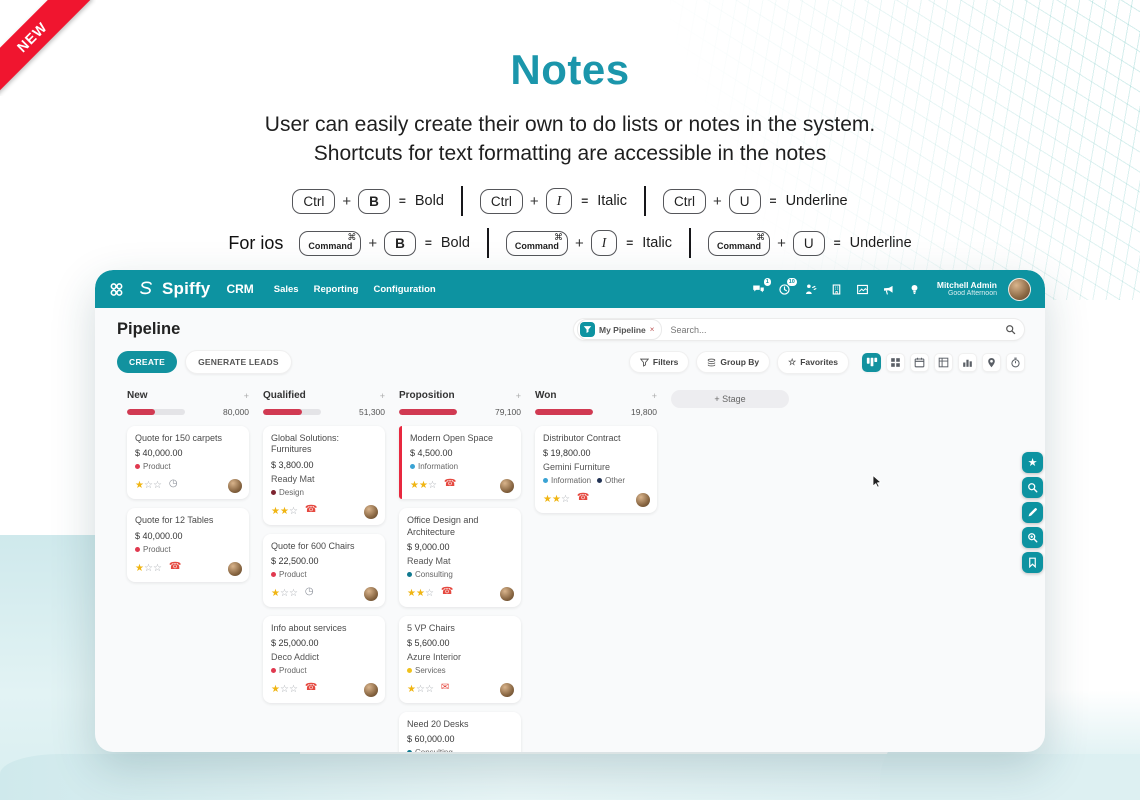 This screenshot has height=800, width=1140. What do you see at coordinates (787, 287) in the screenshot?
I see `clock-icon: 10` at bounding box center [787, 287].